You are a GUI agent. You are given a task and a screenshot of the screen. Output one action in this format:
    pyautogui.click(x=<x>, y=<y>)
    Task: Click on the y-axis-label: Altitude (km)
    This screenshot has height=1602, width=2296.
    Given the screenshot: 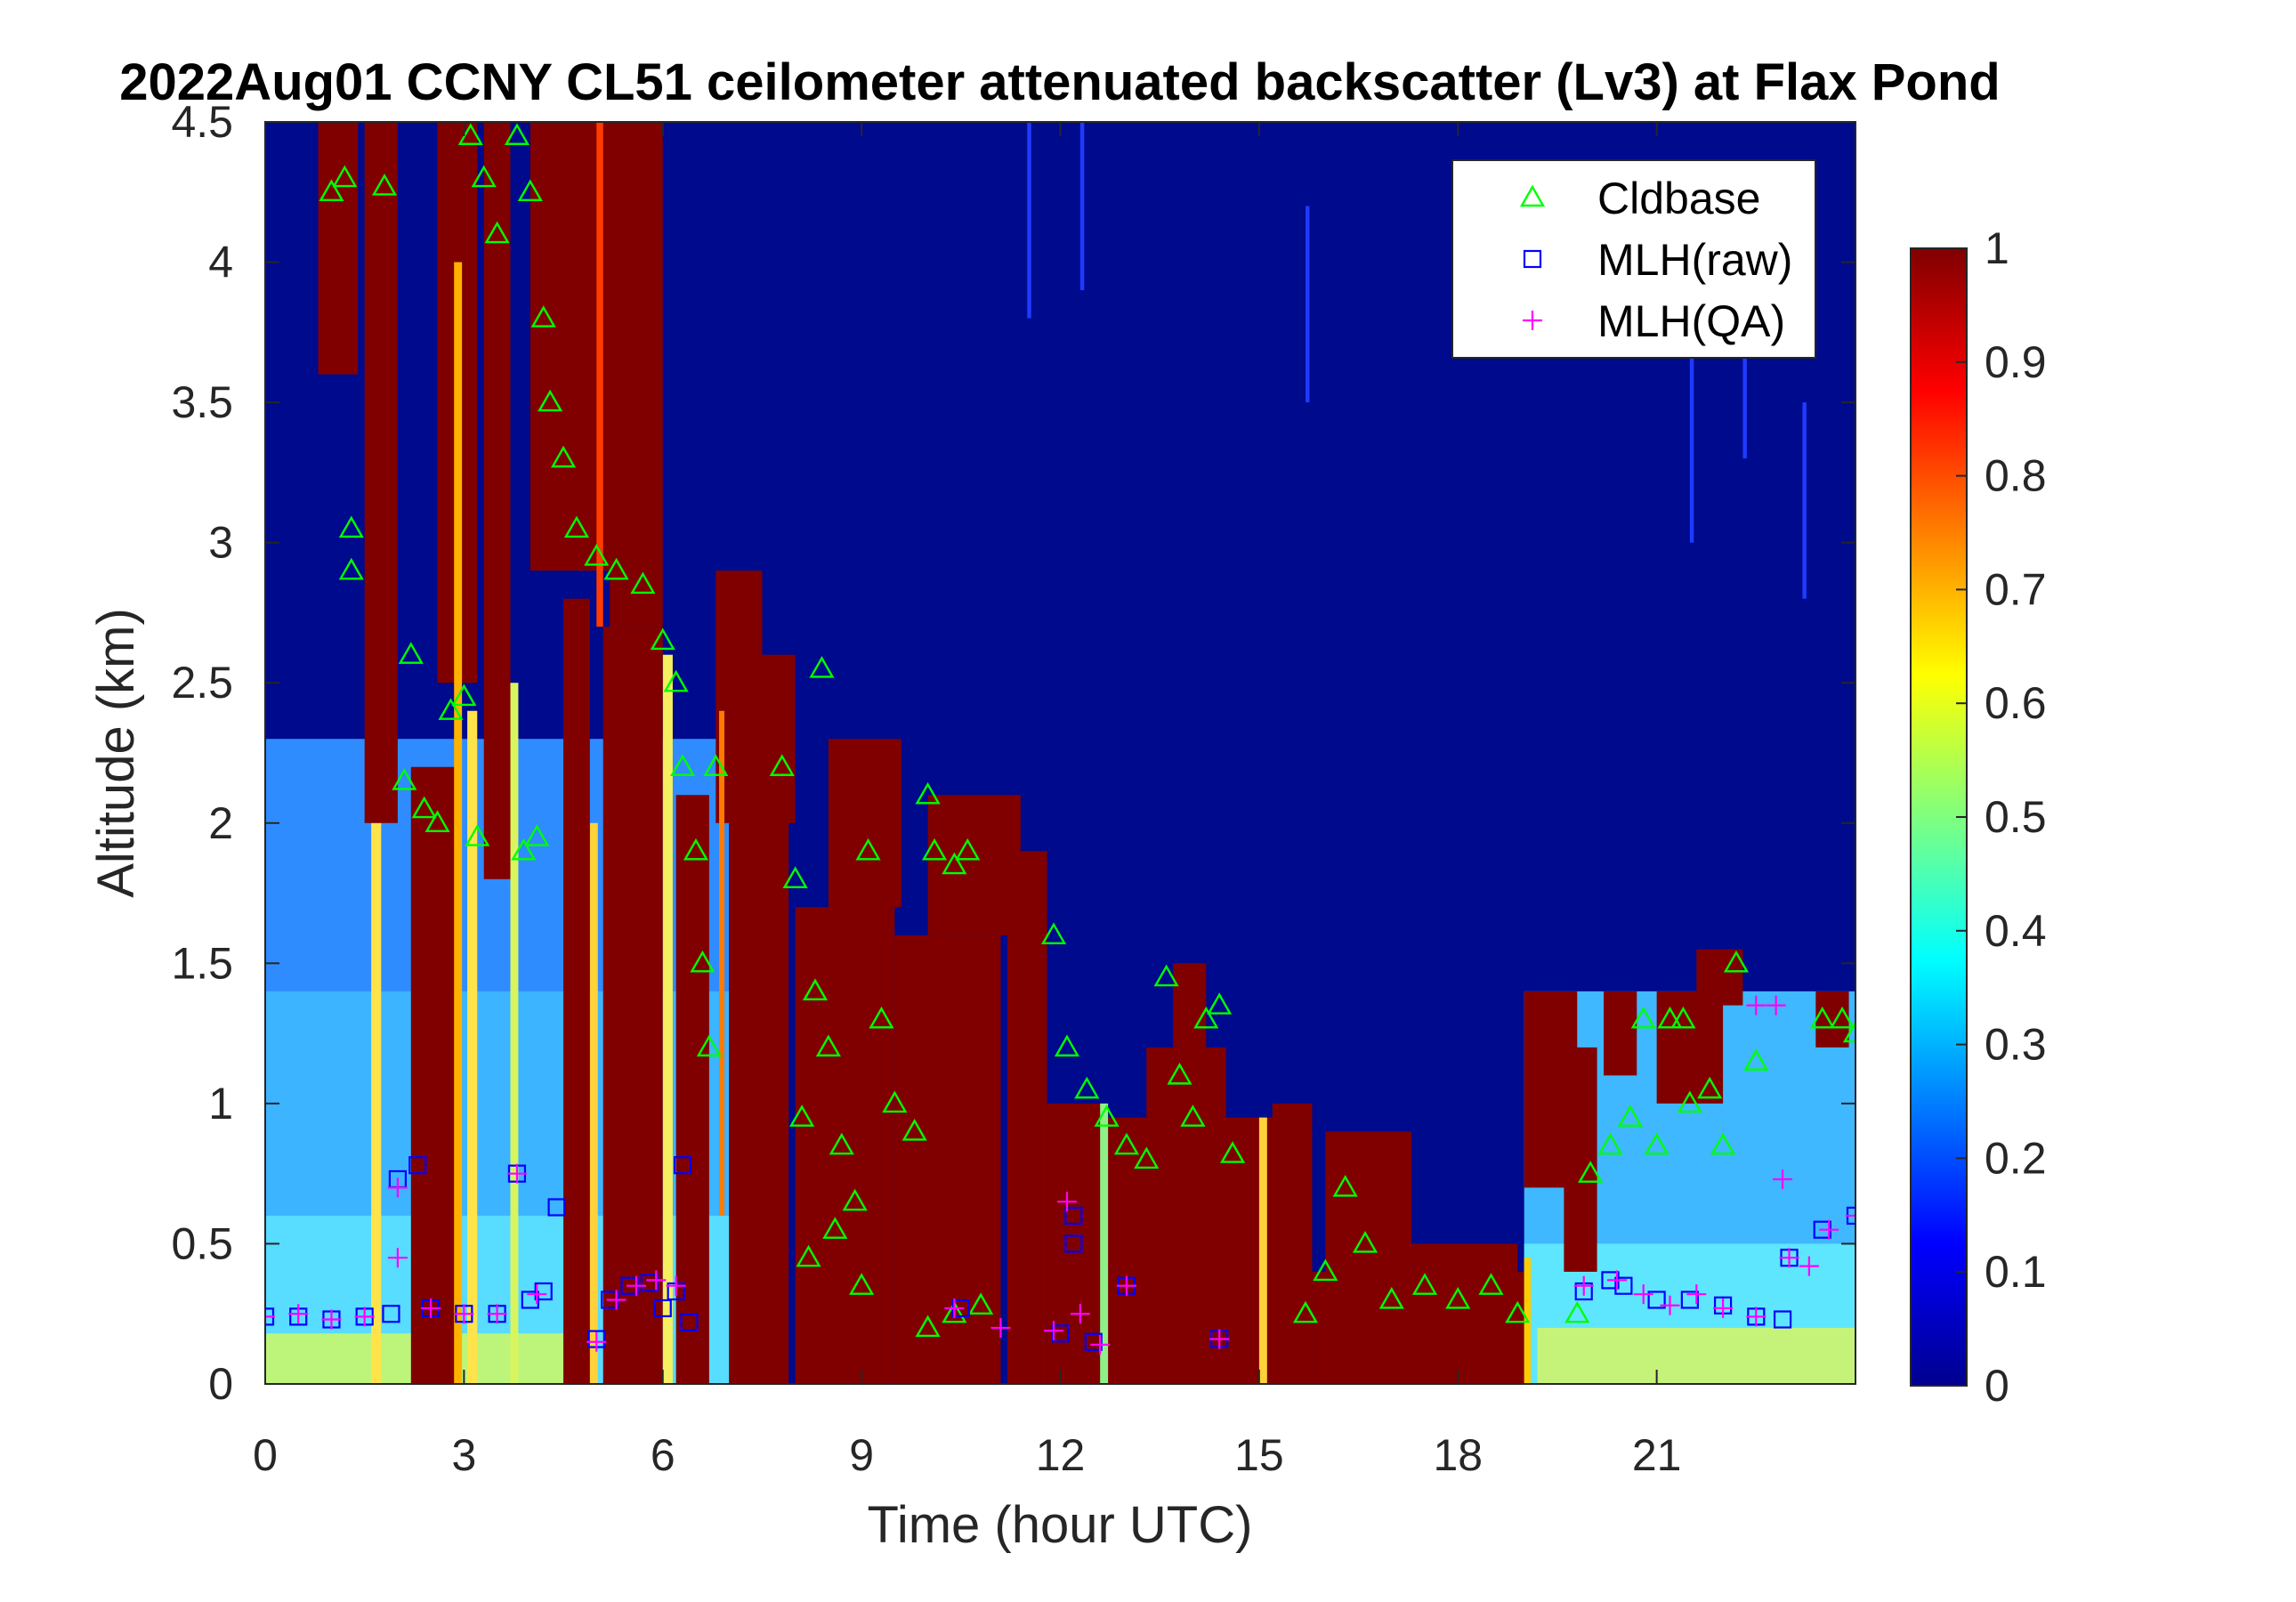 What is the action you would take?
    pyautogui.click(x=116, y=753)
    